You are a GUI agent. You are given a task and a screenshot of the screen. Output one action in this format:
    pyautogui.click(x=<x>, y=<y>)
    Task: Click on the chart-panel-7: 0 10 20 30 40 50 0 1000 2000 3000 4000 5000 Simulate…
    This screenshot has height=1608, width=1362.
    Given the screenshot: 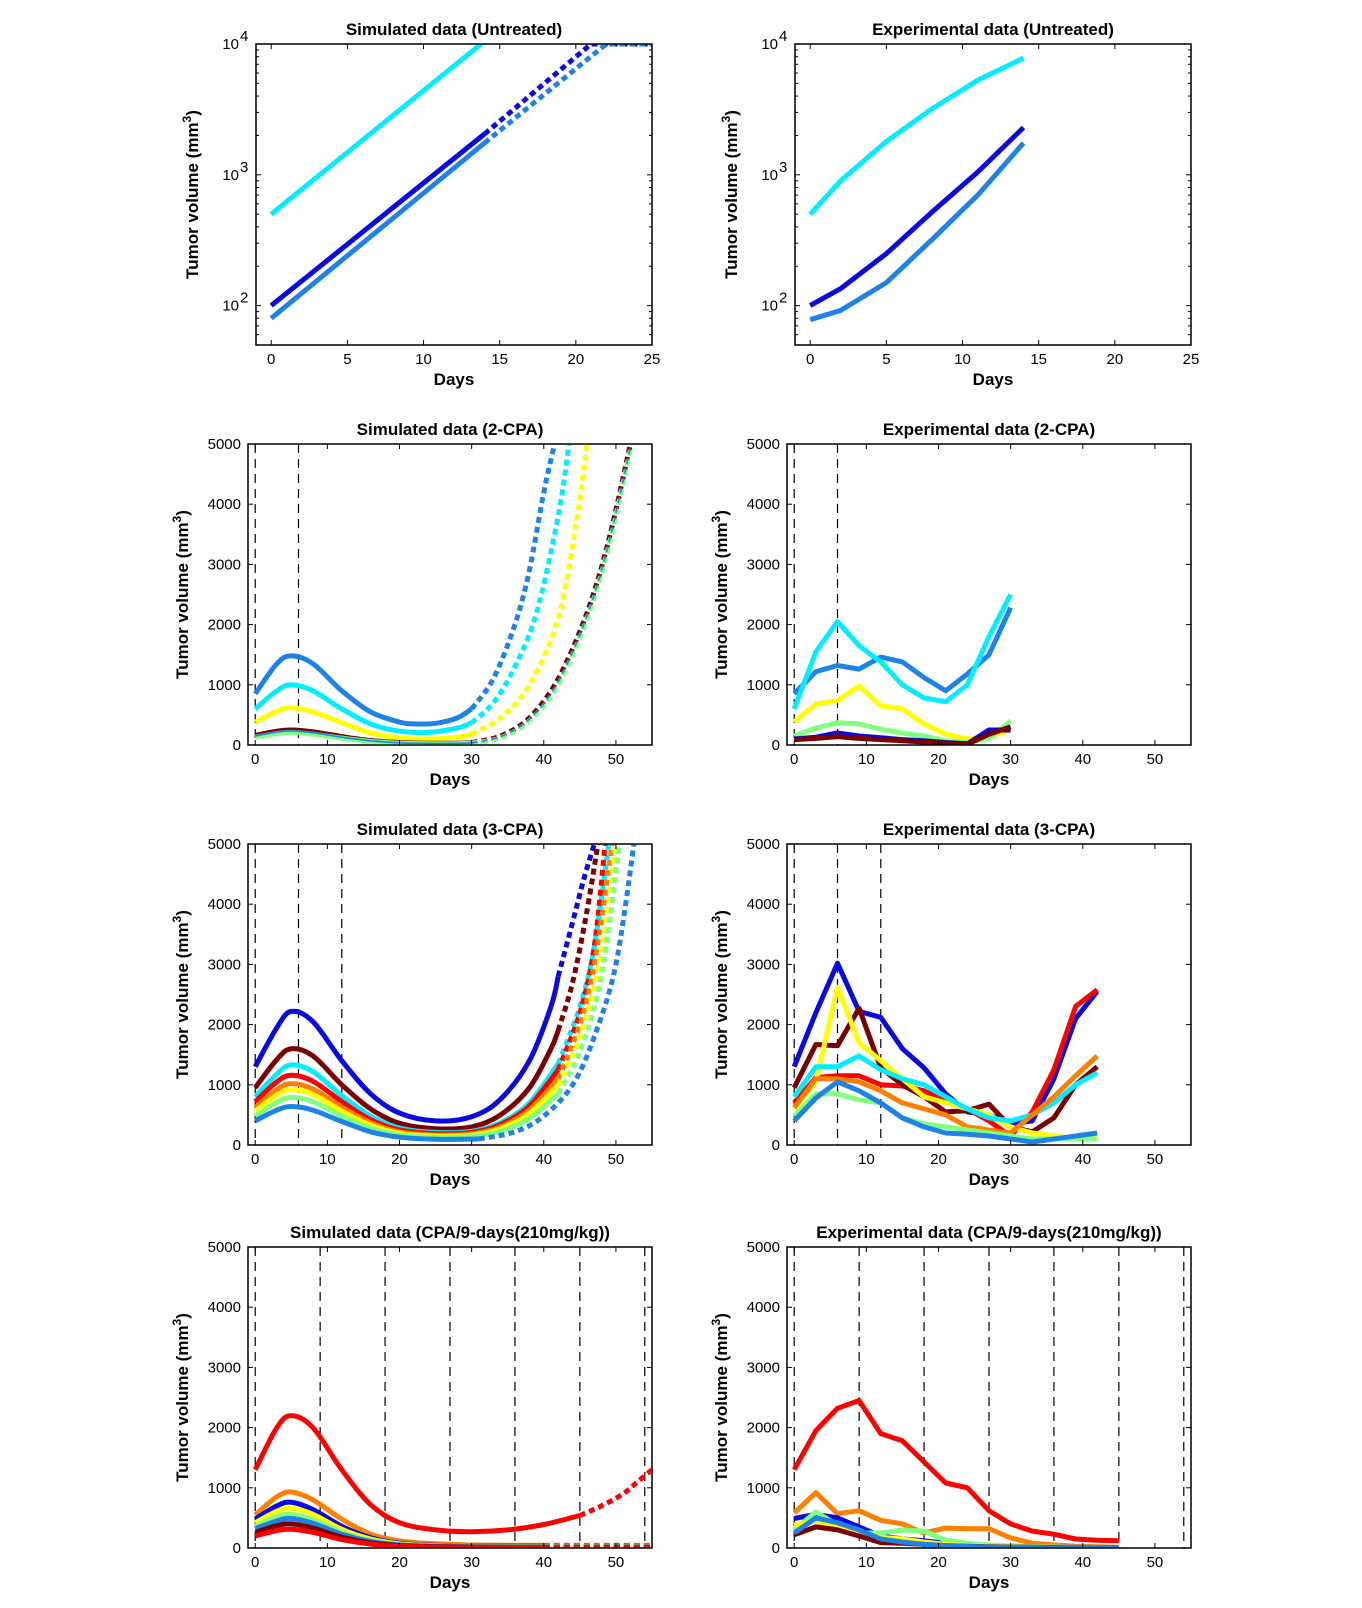 What is the action you would take?
    pyautogui.click(x=411, y=1407)
    